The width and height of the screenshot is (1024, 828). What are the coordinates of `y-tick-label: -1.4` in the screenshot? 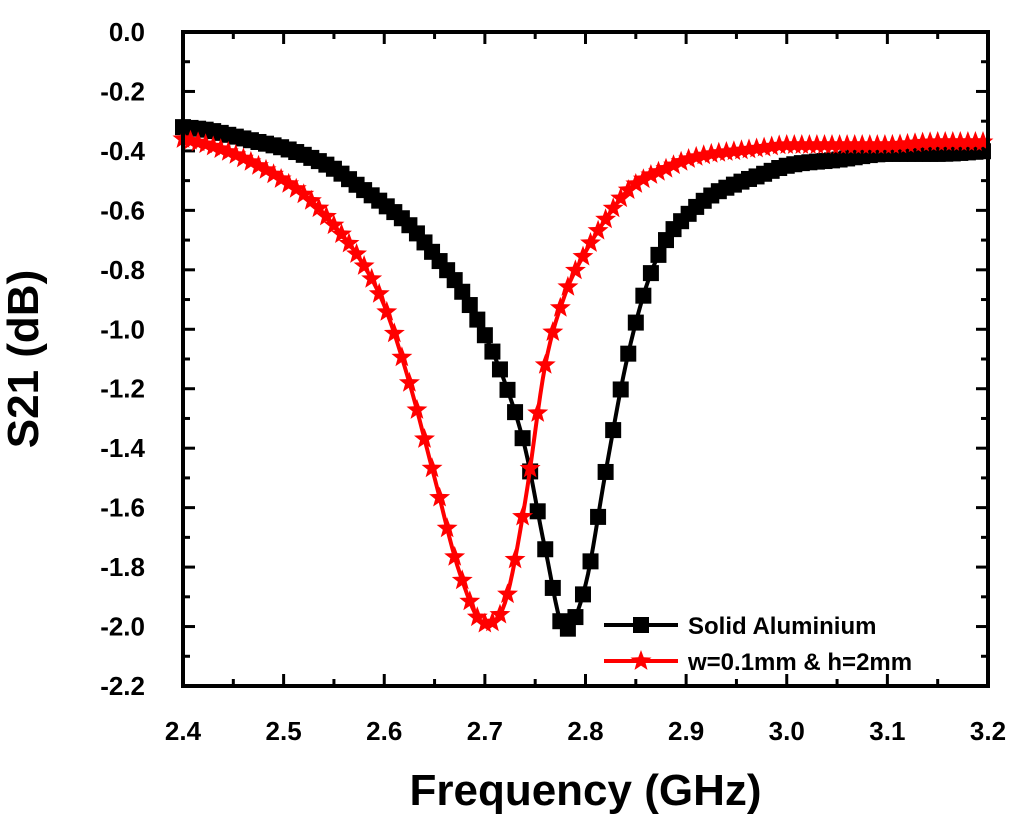 It's located at (122, 448).